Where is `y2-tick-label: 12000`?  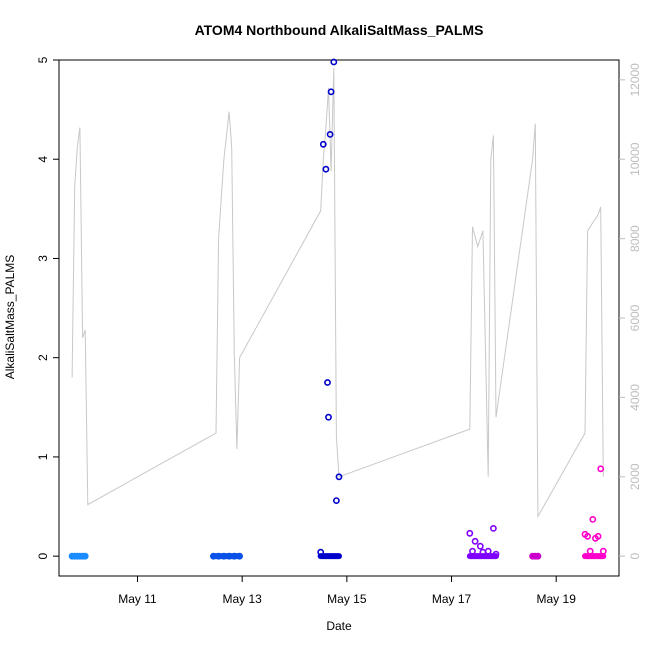
y2-tick-label: 12000 is located at coordinates (635, 80).